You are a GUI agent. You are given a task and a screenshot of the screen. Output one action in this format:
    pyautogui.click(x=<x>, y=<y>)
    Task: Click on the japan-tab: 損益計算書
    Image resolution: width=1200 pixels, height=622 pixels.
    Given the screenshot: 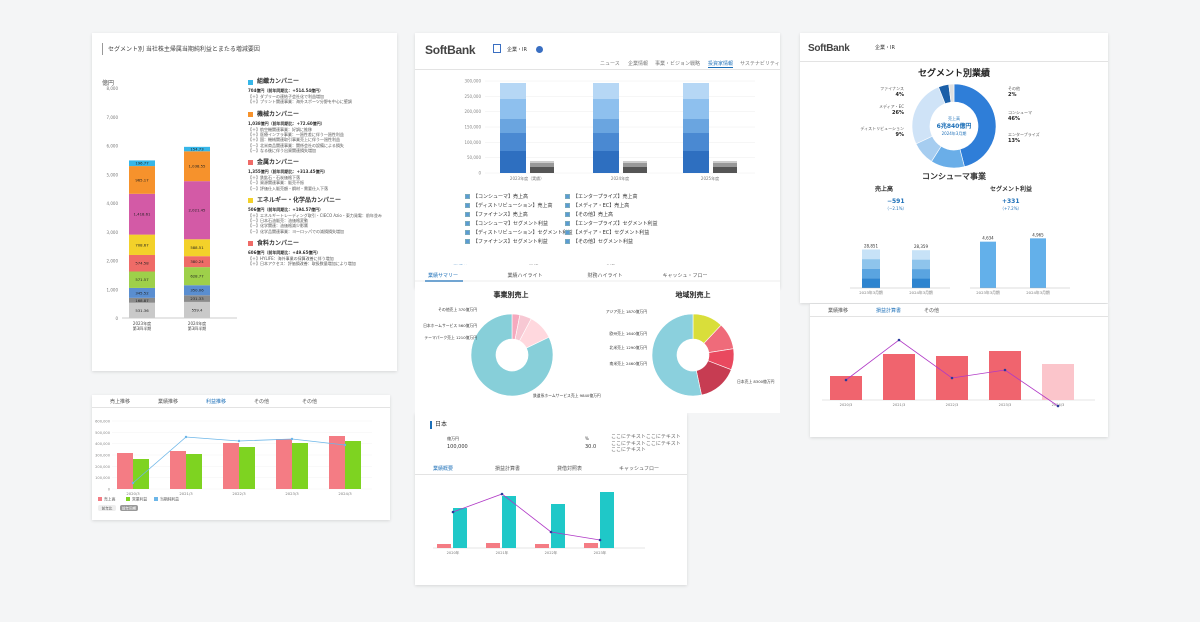 What is the action you would take?
    pyautogui.click(x=508, y=469)
    